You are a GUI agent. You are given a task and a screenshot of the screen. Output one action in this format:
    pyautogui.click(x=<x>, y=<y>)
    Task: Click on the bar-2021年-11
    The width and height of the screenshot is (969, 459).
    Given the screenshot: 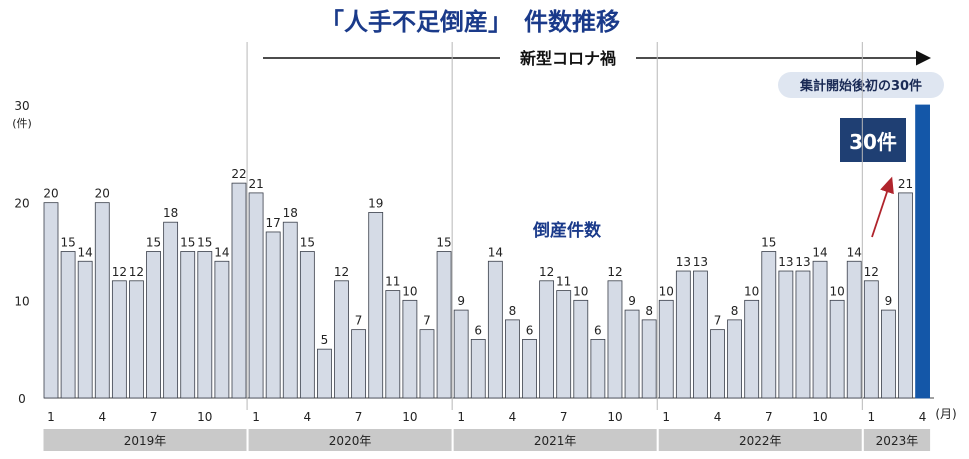 What is the action you would take?
    pyautogui.click(x=632, y=354)
    